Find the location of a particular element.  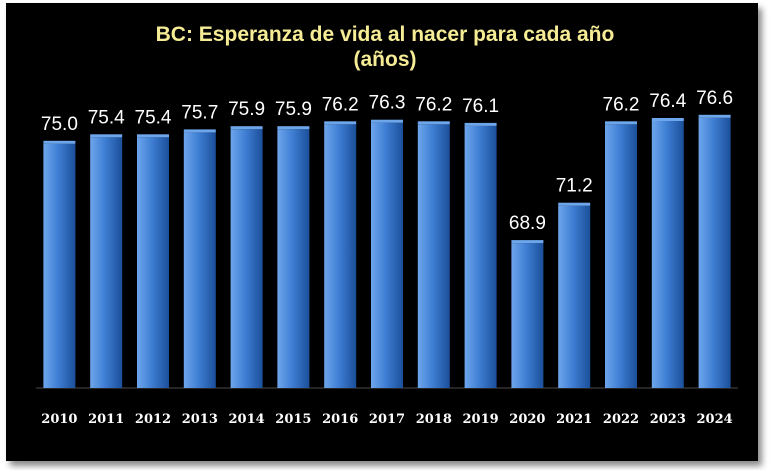

bar-top-2017 is located at coordinates (387, 121).